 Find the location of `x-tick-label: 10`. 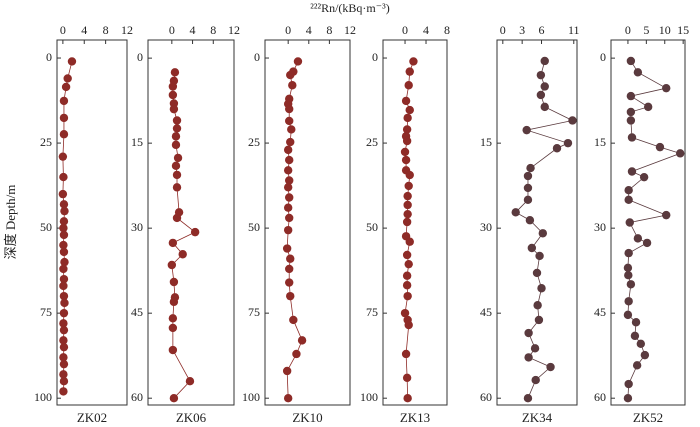

x-tick-label: 10 is located at coordinates (665, 30).